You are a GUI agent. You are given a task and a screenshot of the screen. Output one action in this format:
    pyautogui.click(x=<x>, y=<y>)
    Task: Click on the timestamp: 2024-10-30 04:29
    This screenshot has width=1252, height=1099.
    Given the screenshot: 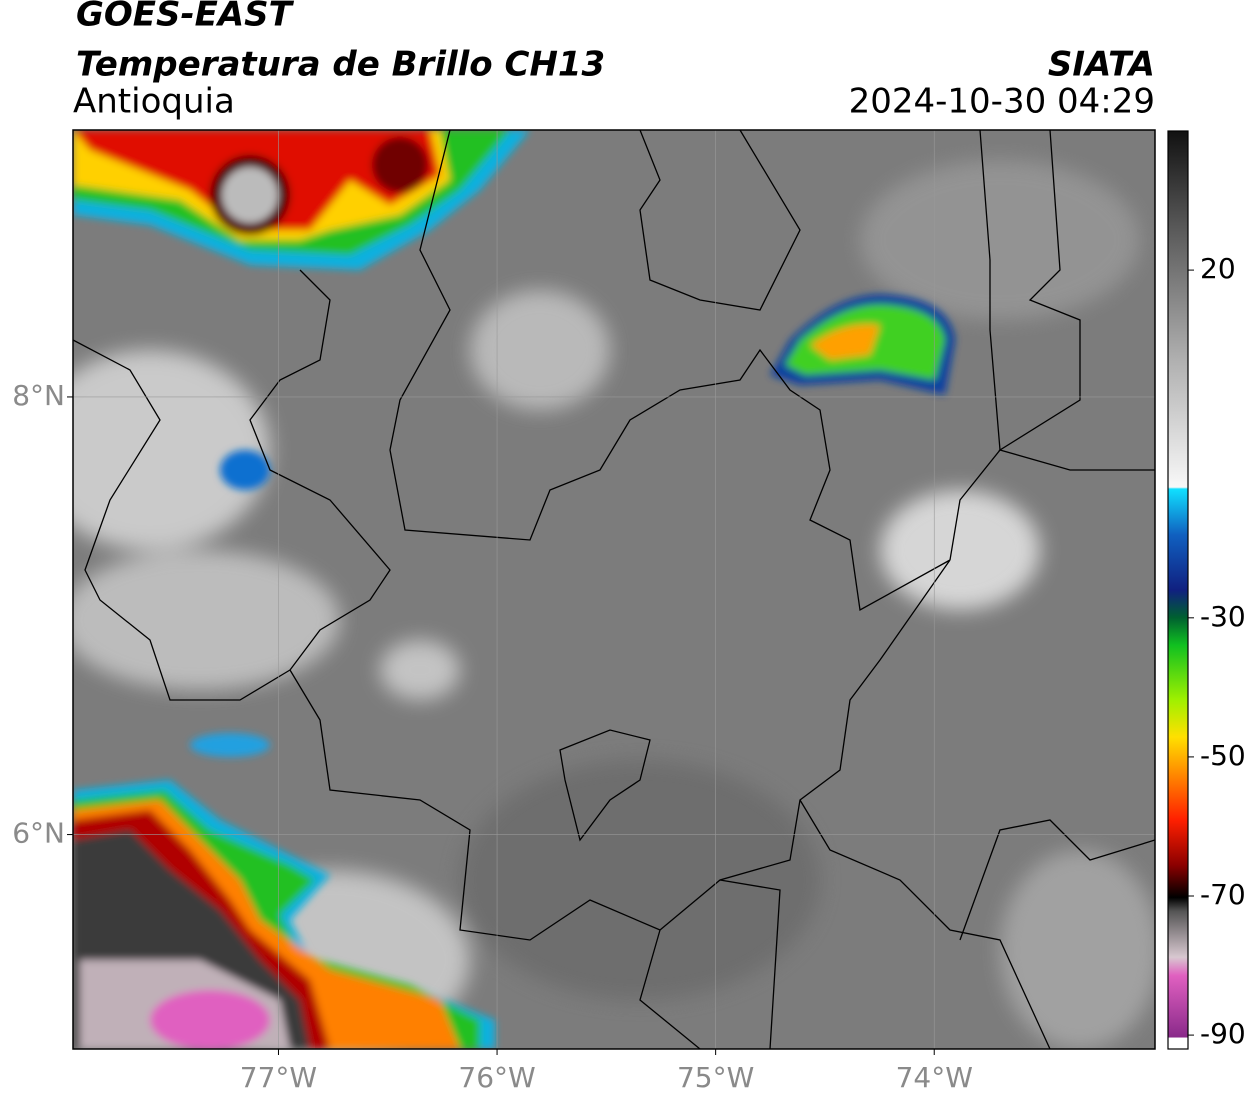 What is the action you would take?
    pyautogui.click(x=1002, y=102)
    